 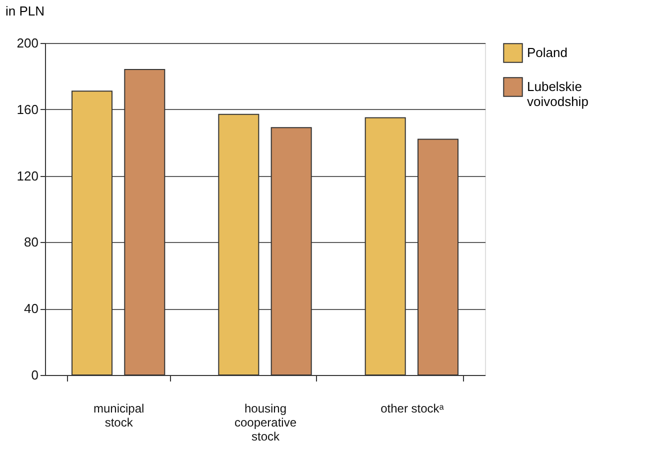 I want to click on y-tick-label: 160, so click(x=27, y=109).